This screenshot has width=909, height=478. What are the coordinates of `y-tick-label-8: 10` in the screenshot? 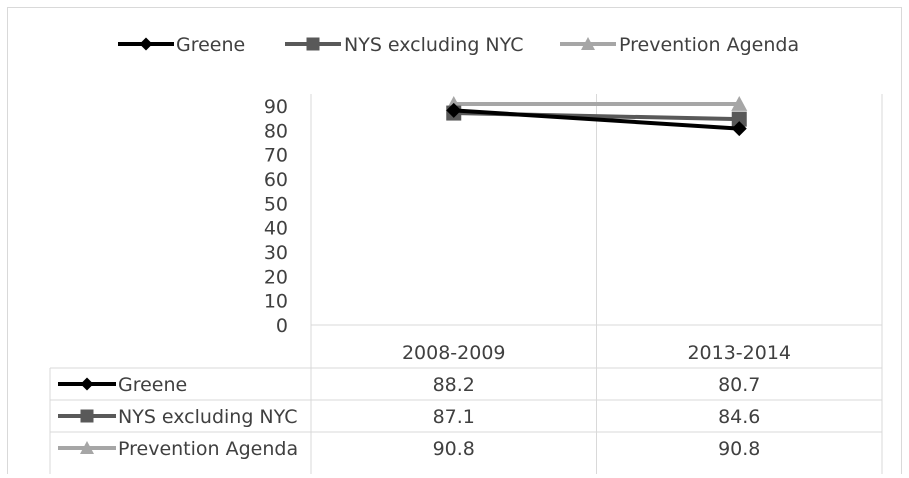 It's located at (276, 302).